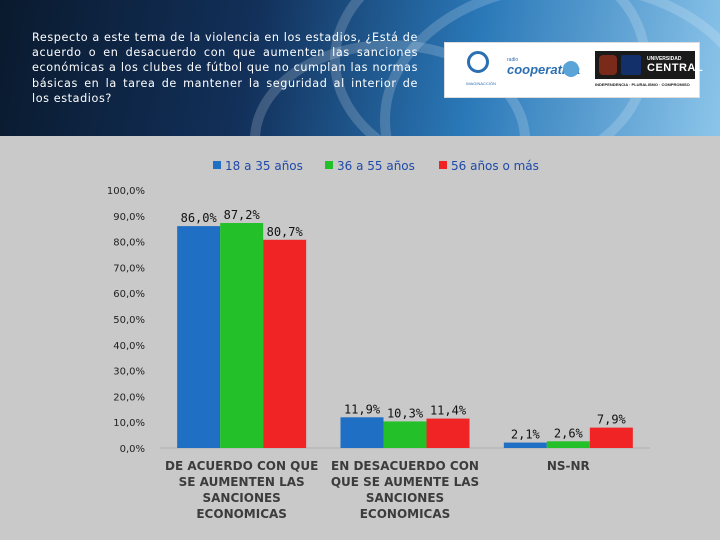 Image resolution: width=720 pixels, height=540 pixels. What do you see at coordinates (405, 482) in the screenshot?
I see `category-label: QUE SE AUMENTE LAS` at bounding box center [405, 482].